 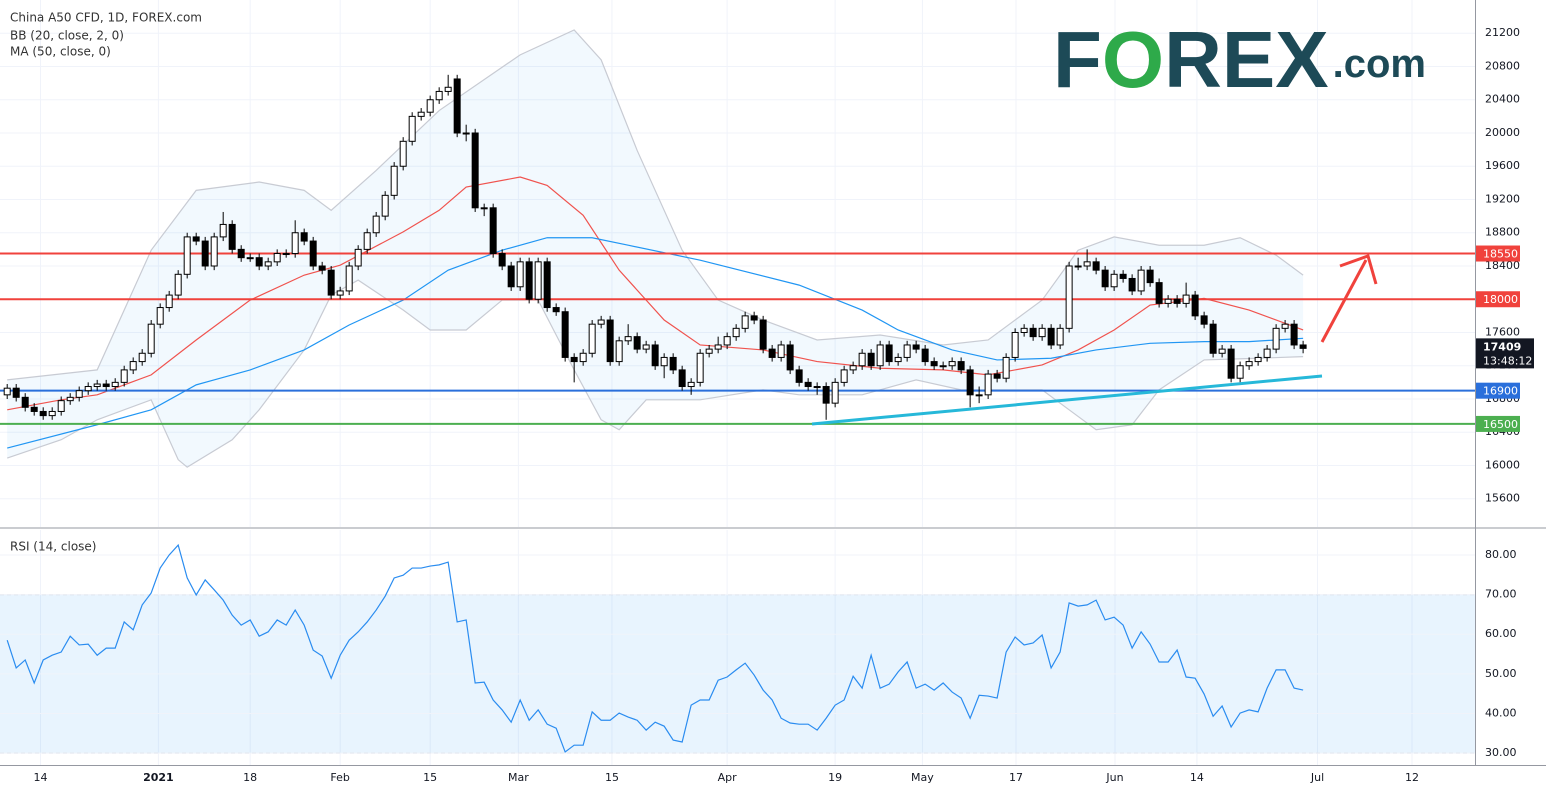 I want to click on y-tick-label: 18800, so click(x=1502, y=232).